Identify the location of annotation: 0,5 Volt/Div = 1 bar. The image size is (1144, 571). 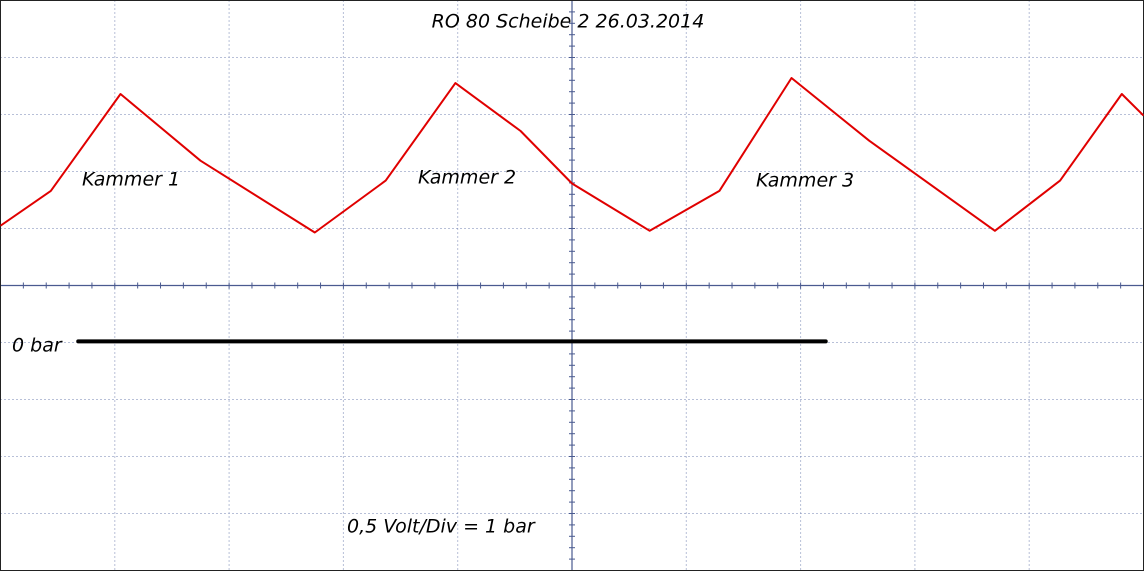
(441, 527).